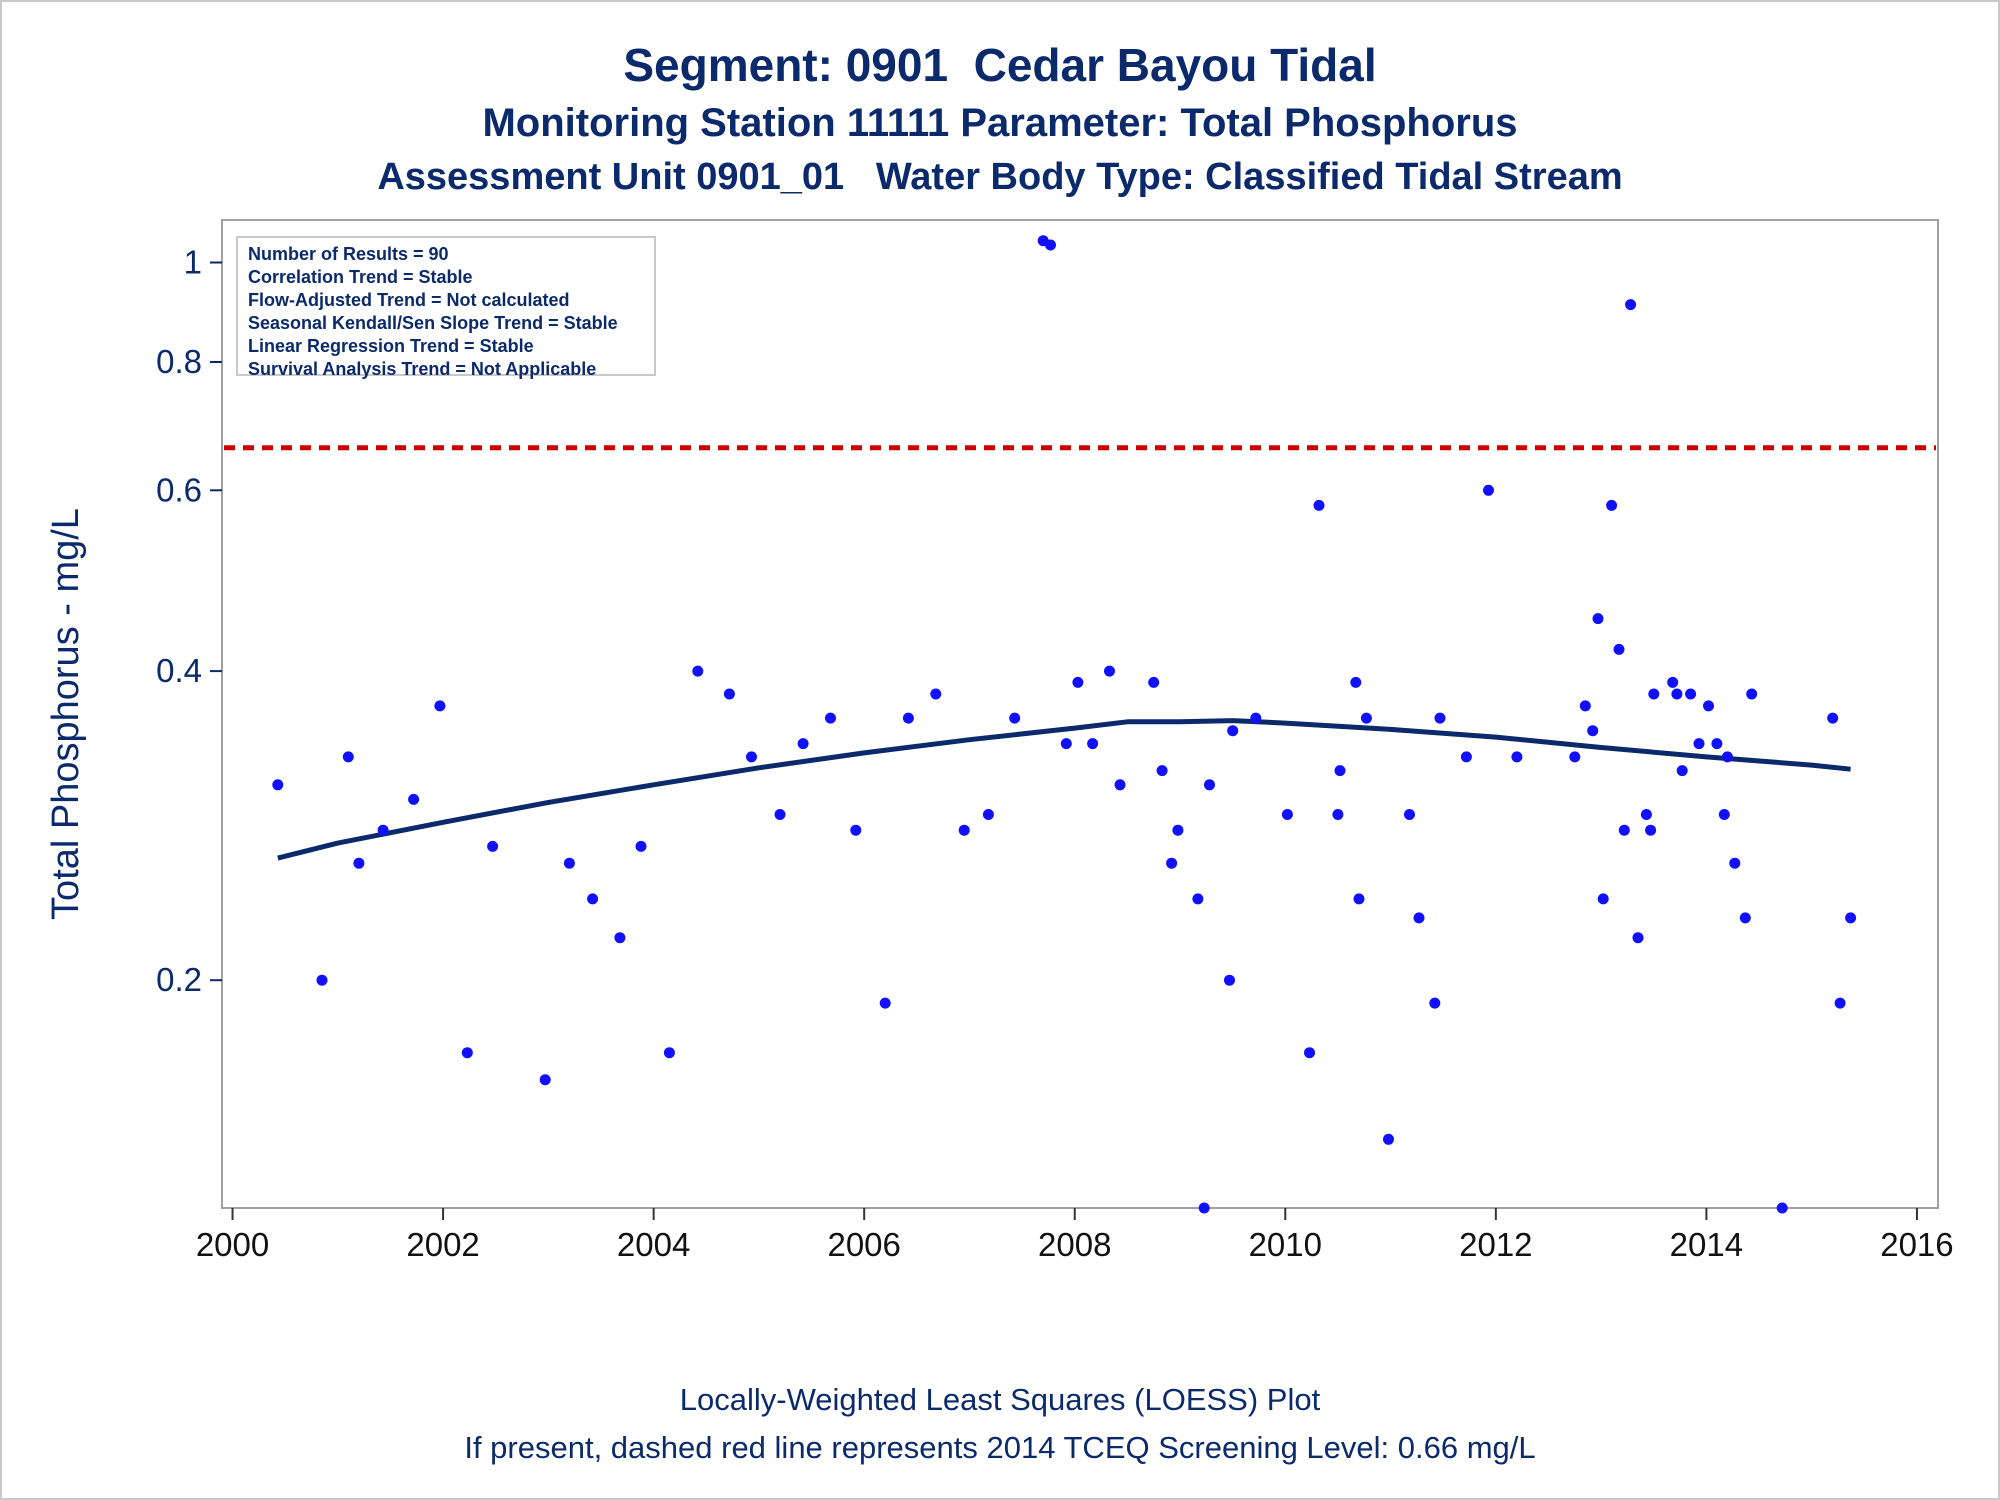 The width and height of the screenshot is (2000, 1500). I want to click on stat-number-of-results: Number of Results = 90, so click(348, 254).